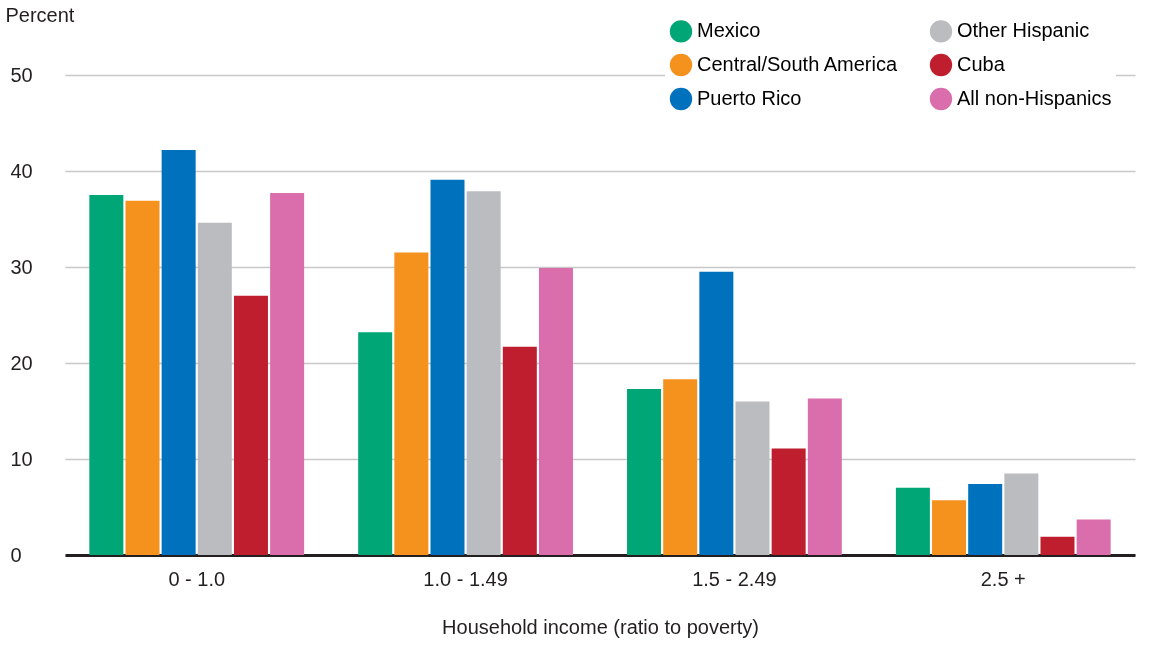  Describe the element at coordinates (21, 362) in the screenshot. I see `y-tick-label: 20` at that location.